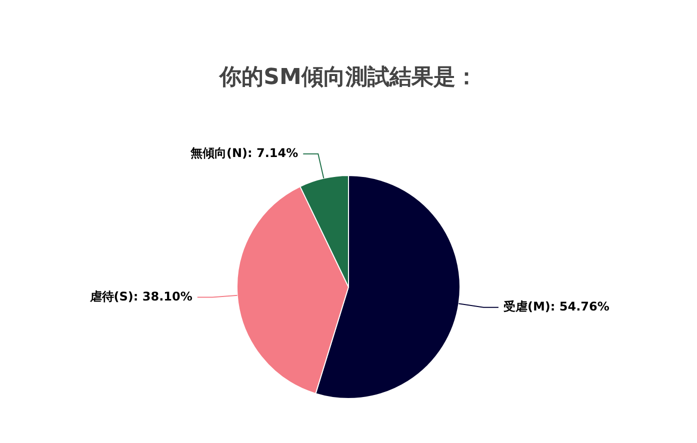 This screenshot has width=697, height=443. Describe the element at coordinates (348, 78) in the screenshot. I see `chart-title: 你的SM傾向測試結果是：` at that location.